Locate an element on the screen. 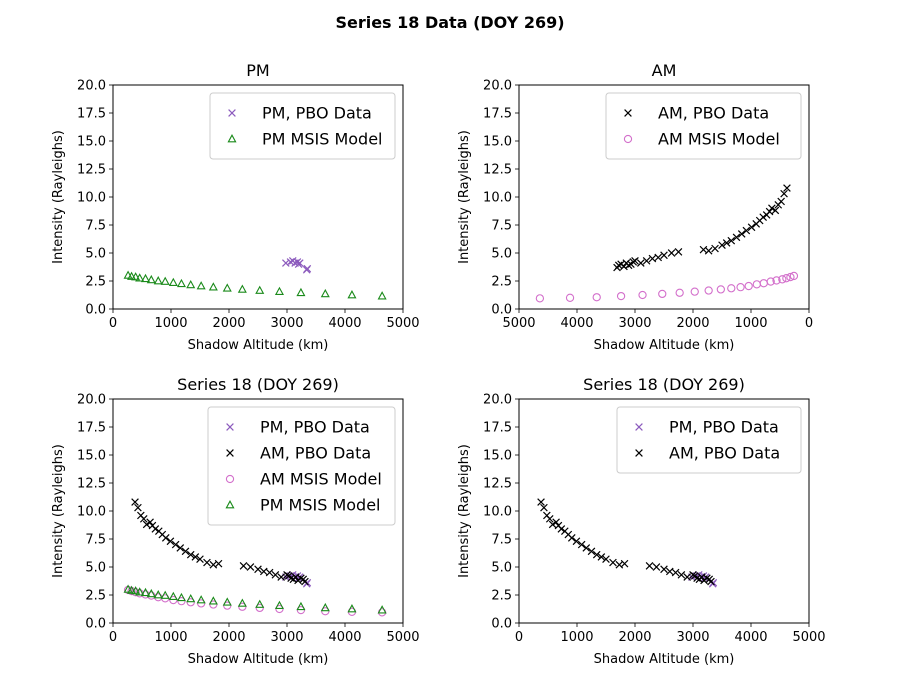 Image resolution: width=900 pixels, height=700 pixels. series-pm-msis is located at coordinates (255, 285).